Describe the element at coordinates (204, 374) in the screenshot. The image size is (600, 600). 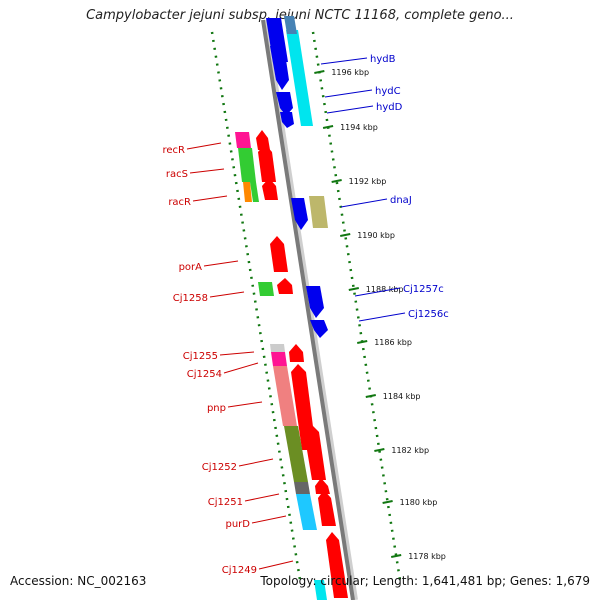
I see `gene-label-cj1254: Cj1254` at that location.